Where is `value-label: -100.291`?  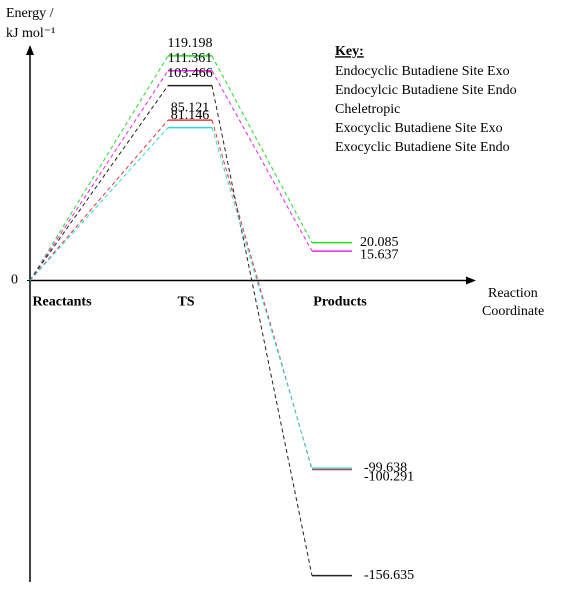 value-label: -100.291 is located at coordinates (389, 477).